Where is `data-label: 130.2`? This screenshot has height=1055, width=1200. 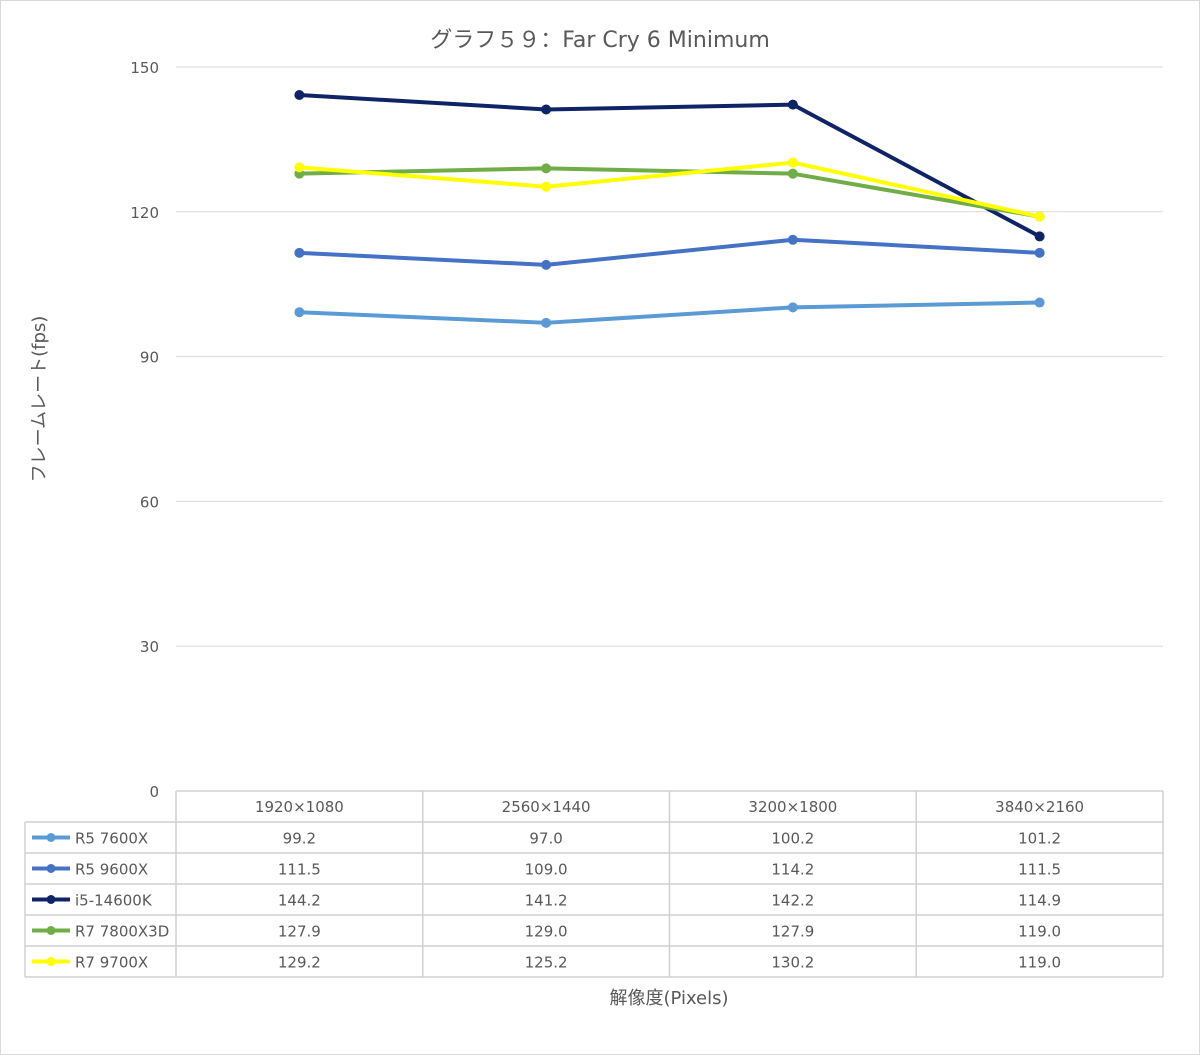
data-label: 130.2 is located at coordinates (792, 963).